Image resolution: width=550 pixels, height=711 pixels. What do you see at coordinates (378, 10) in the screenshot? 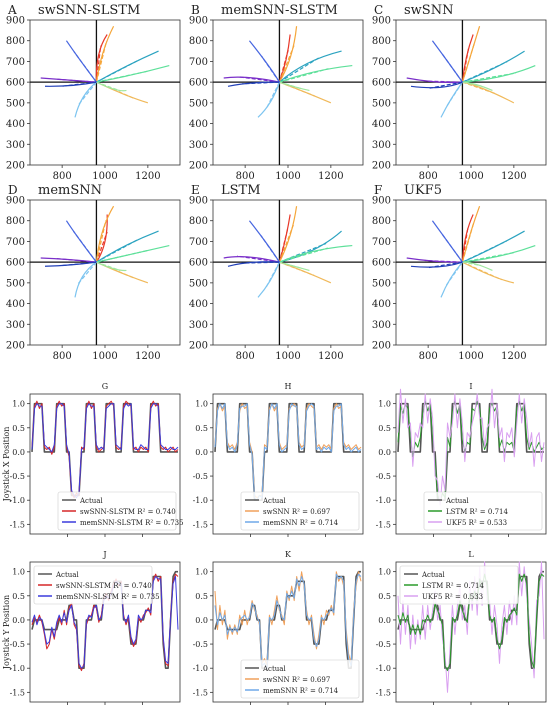
I see `panel-letter: C` at bounding box center [378, 10].